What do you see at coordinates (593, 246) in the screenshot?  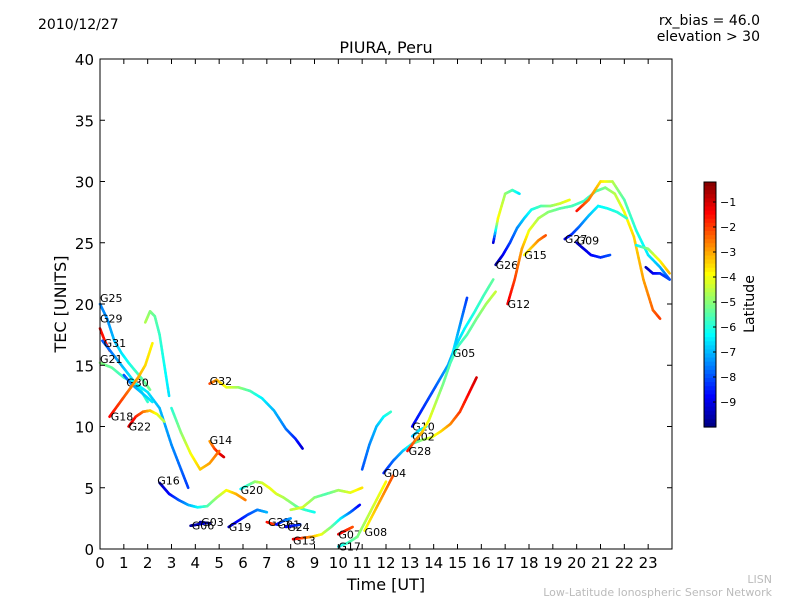 I see `track-g09: G09` at bounding box center [593, 246].